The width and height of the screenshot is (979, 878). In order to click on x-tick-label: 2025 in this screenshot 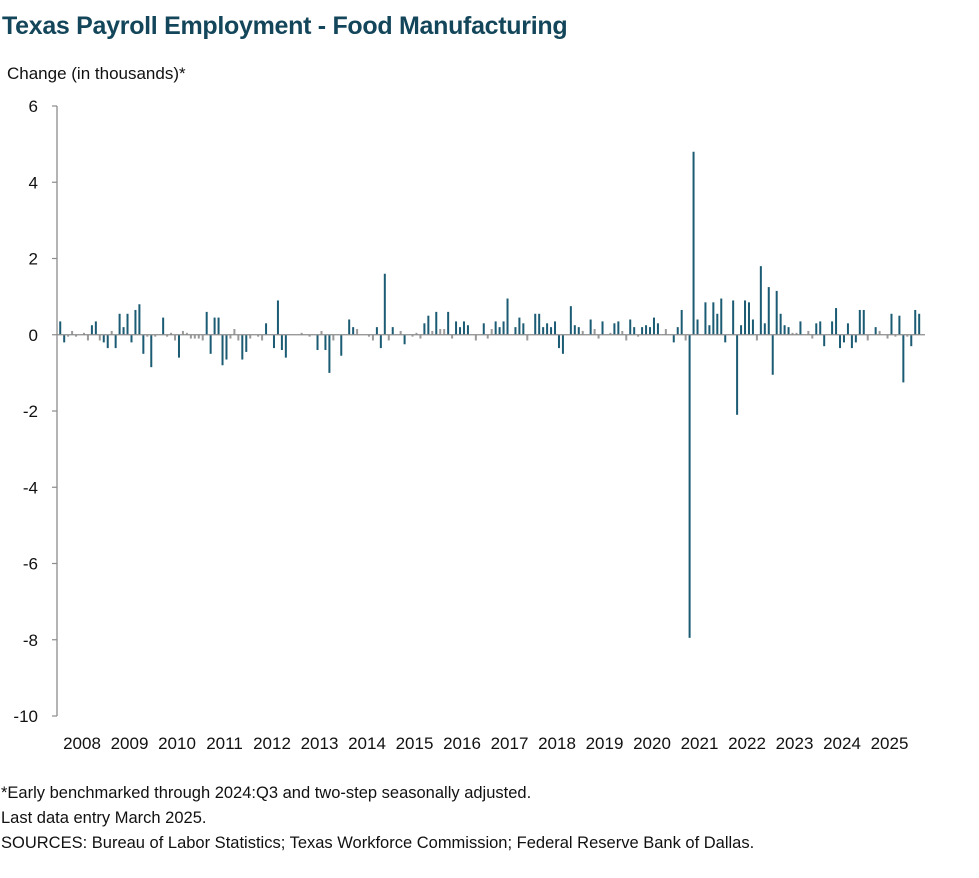, I will do `click(890, 743)`.